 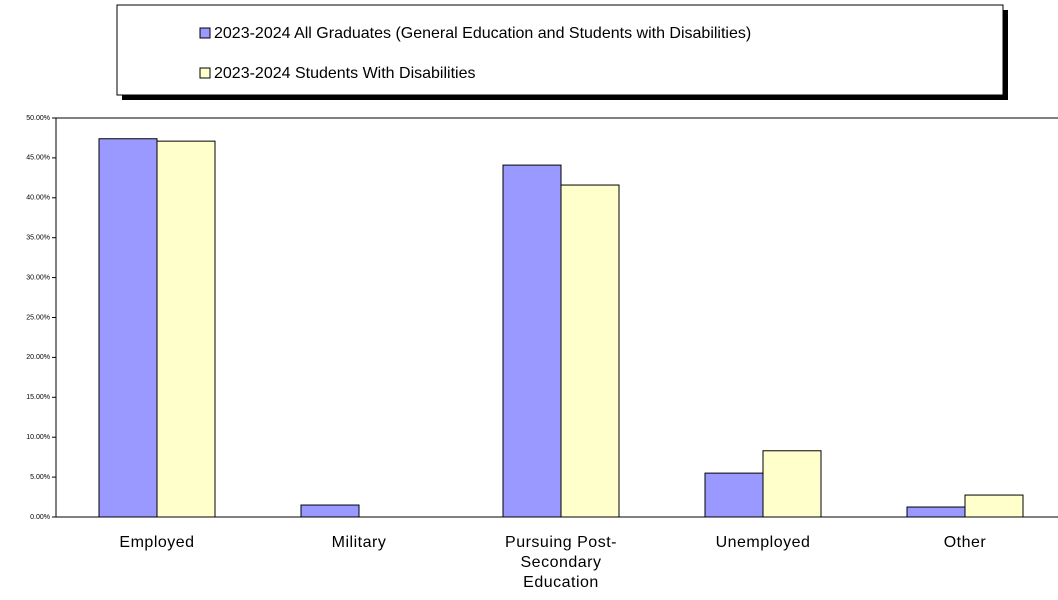 What do you see at coordinates (561, 562) in the screenshot?
I see `x-tick-label: Pursuing Post-Secondary Education` at bounding box center [561, 562].